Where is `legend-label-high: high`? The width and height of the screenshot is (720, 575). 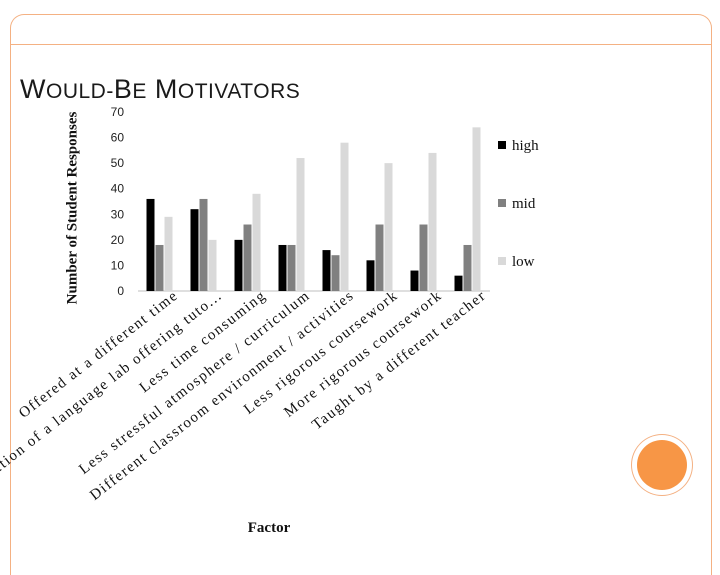 legend-label-high: high is located at coordinates (525, 146).